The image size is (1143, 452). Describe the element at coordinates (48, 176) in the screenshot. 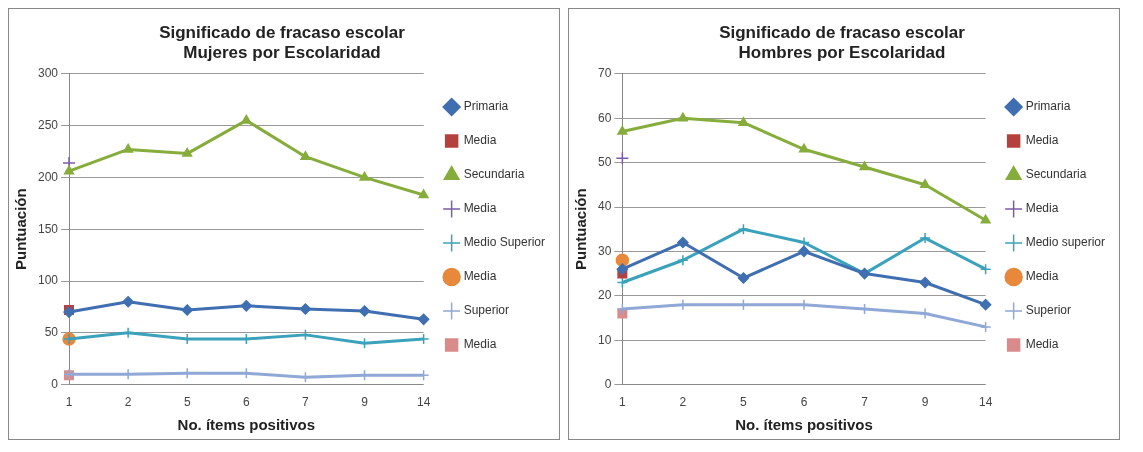

I see `y-tick-label: 200` at that location.